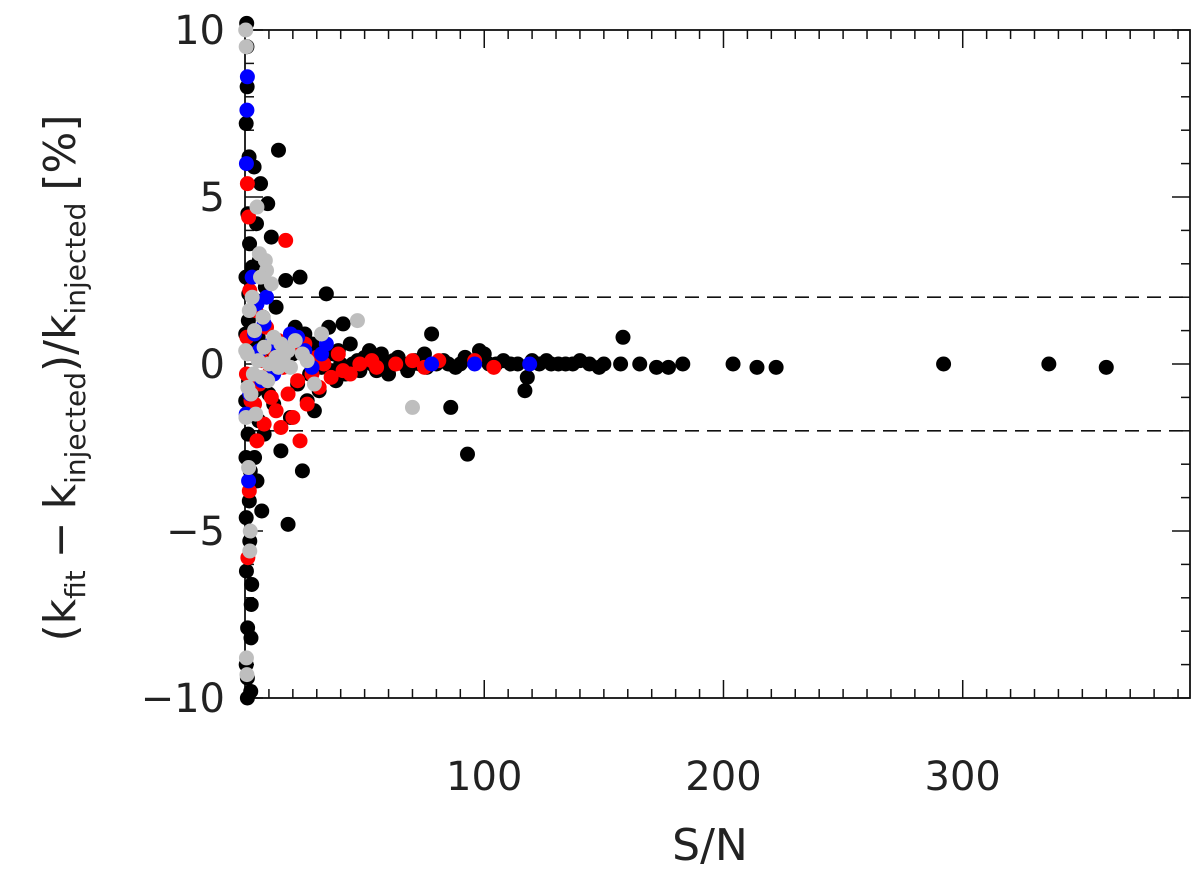  What do you see at coordinates (183, 699) in the screenshot?
I see `y-tick-label: −10` at bounding box center [183, 699].